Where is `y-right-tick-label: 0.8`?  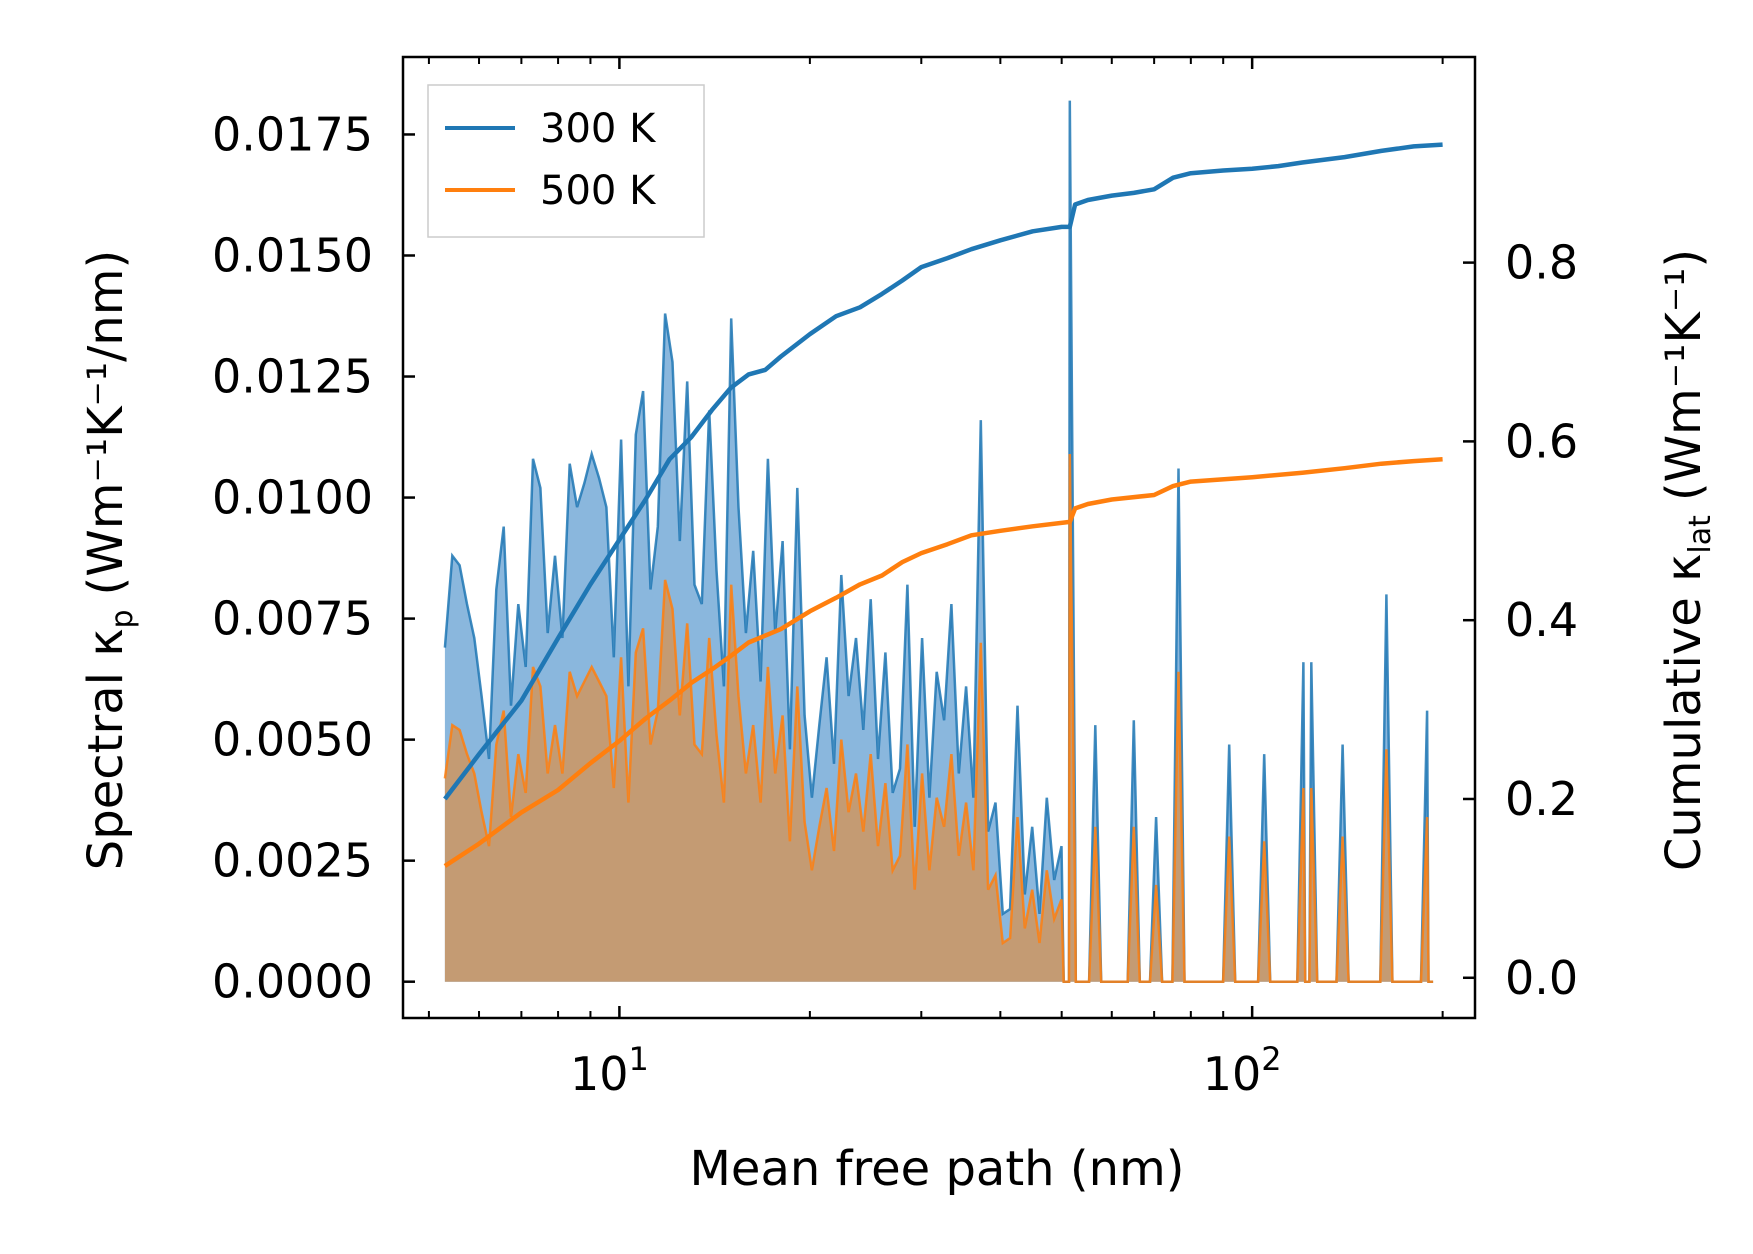
y-right-tick-label: 0.8 is located at coordinates (1541, 263).